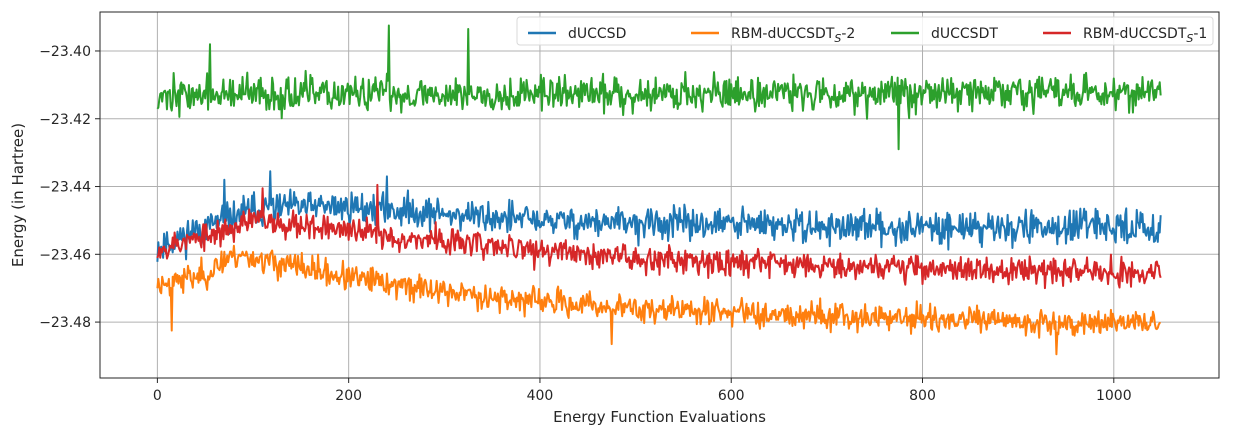  Describe the element at coordinates (964, 34) in the screenshot. I see `legend-label: dUCCSDT` at that location.